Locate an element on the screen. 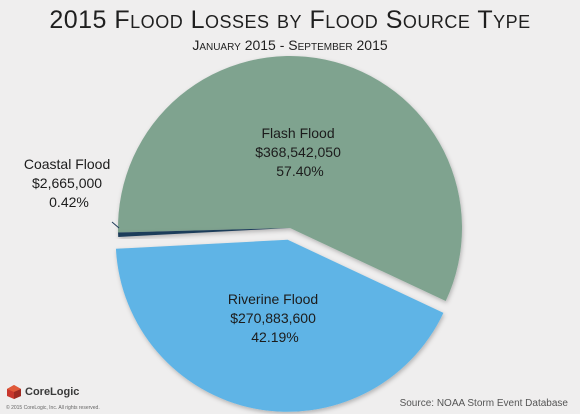 This screenshot has height=414, width=580. svg-text:Riverine Flood $270,883,60: Riverine Flood $270,883,600 42.19% is located at coordinates (275, 318).